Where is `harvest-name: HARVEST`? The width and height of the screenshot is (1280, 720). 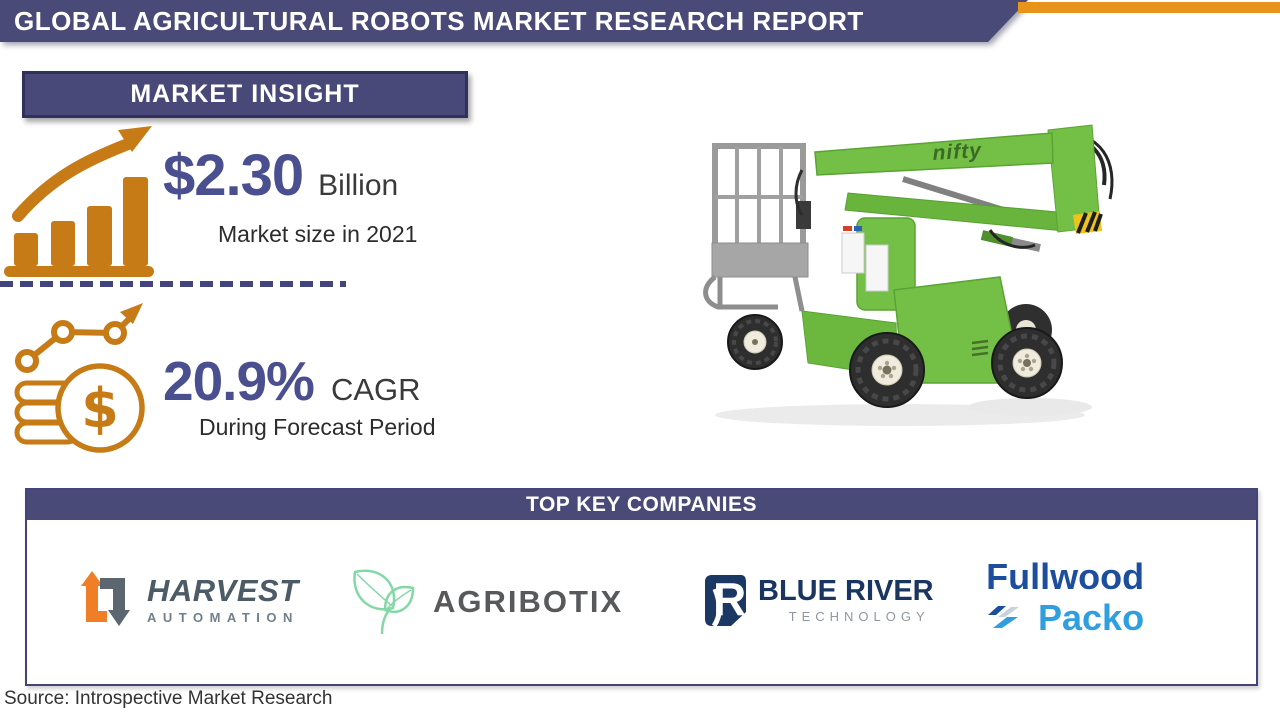
harvest-name: HARVEST is located at coordinates (223, 590).